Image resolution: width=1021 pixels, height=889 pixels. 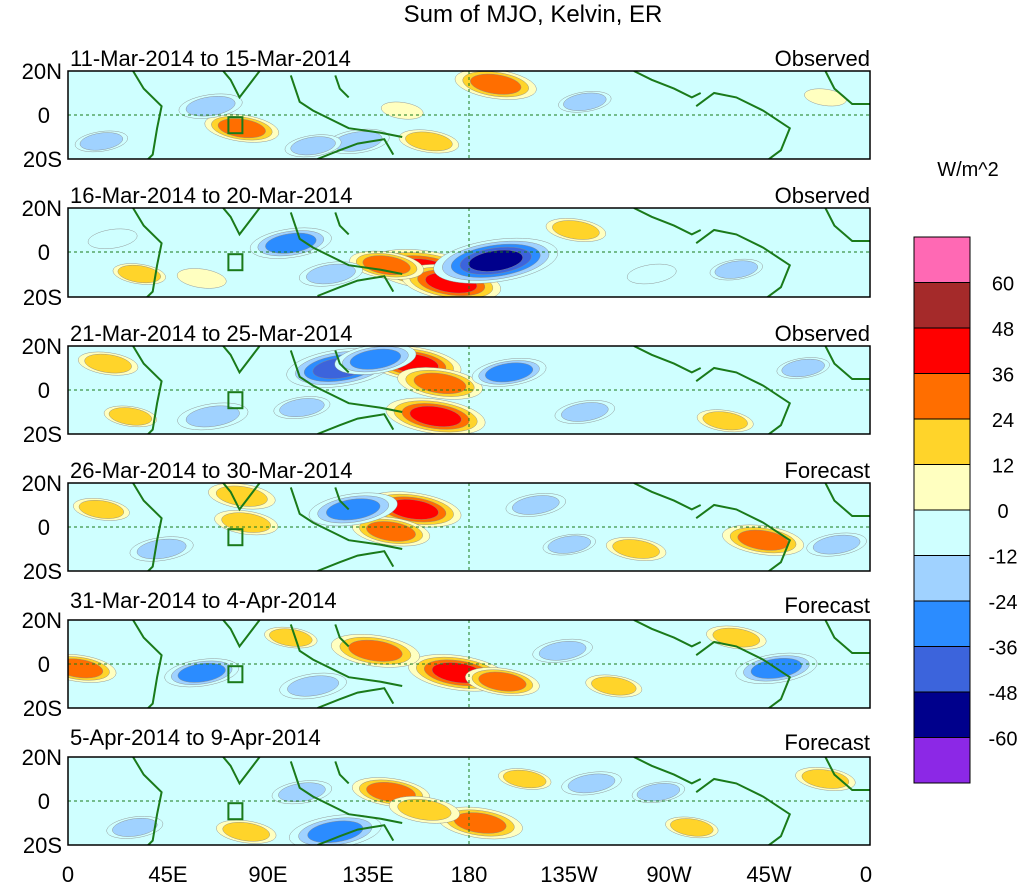 I want to click on panel-period: 26-Mar-2014 to 30-Mar-2014, so click(x=211, y=470).